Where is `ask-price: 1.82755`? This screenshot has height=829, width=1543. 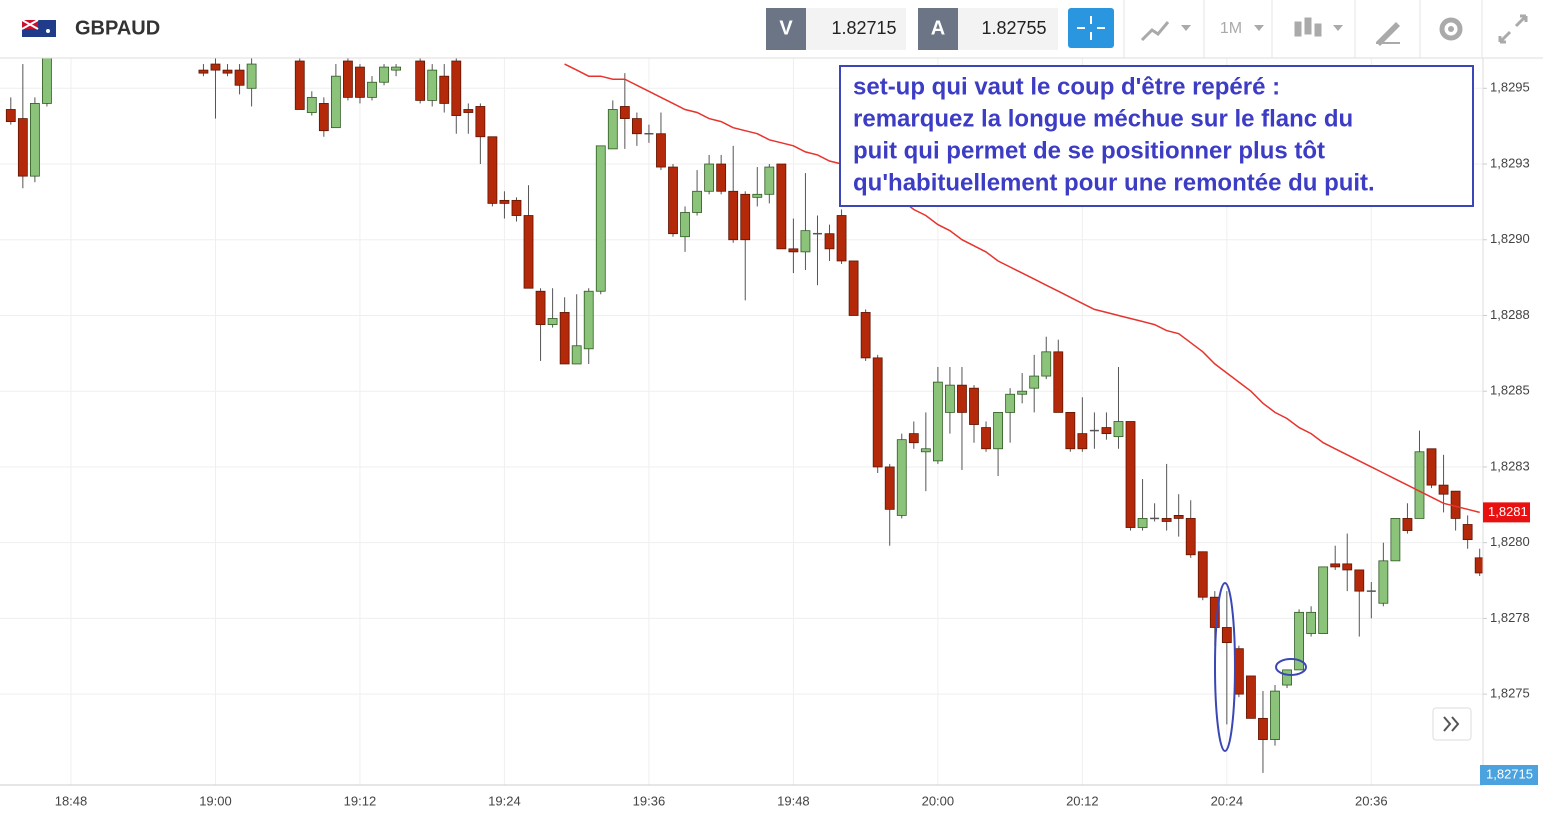 ask-price: 1.82755 is located at coordinates (1013, 28).